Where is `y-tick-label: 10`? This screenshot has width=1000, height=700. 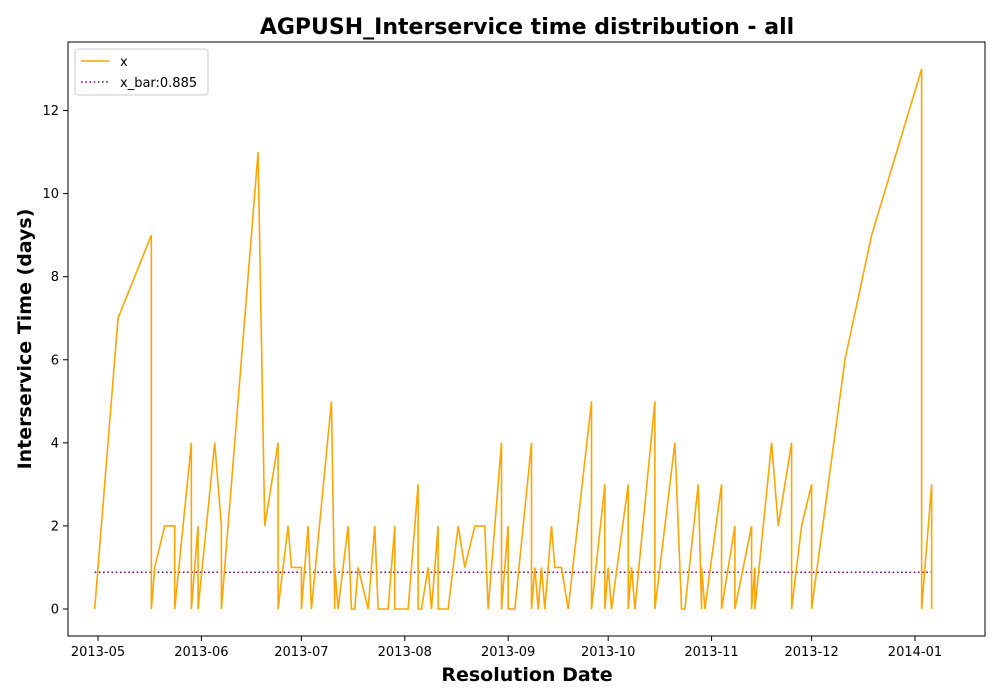
y-tick-label: 10 is located at coordinates (50, 194).